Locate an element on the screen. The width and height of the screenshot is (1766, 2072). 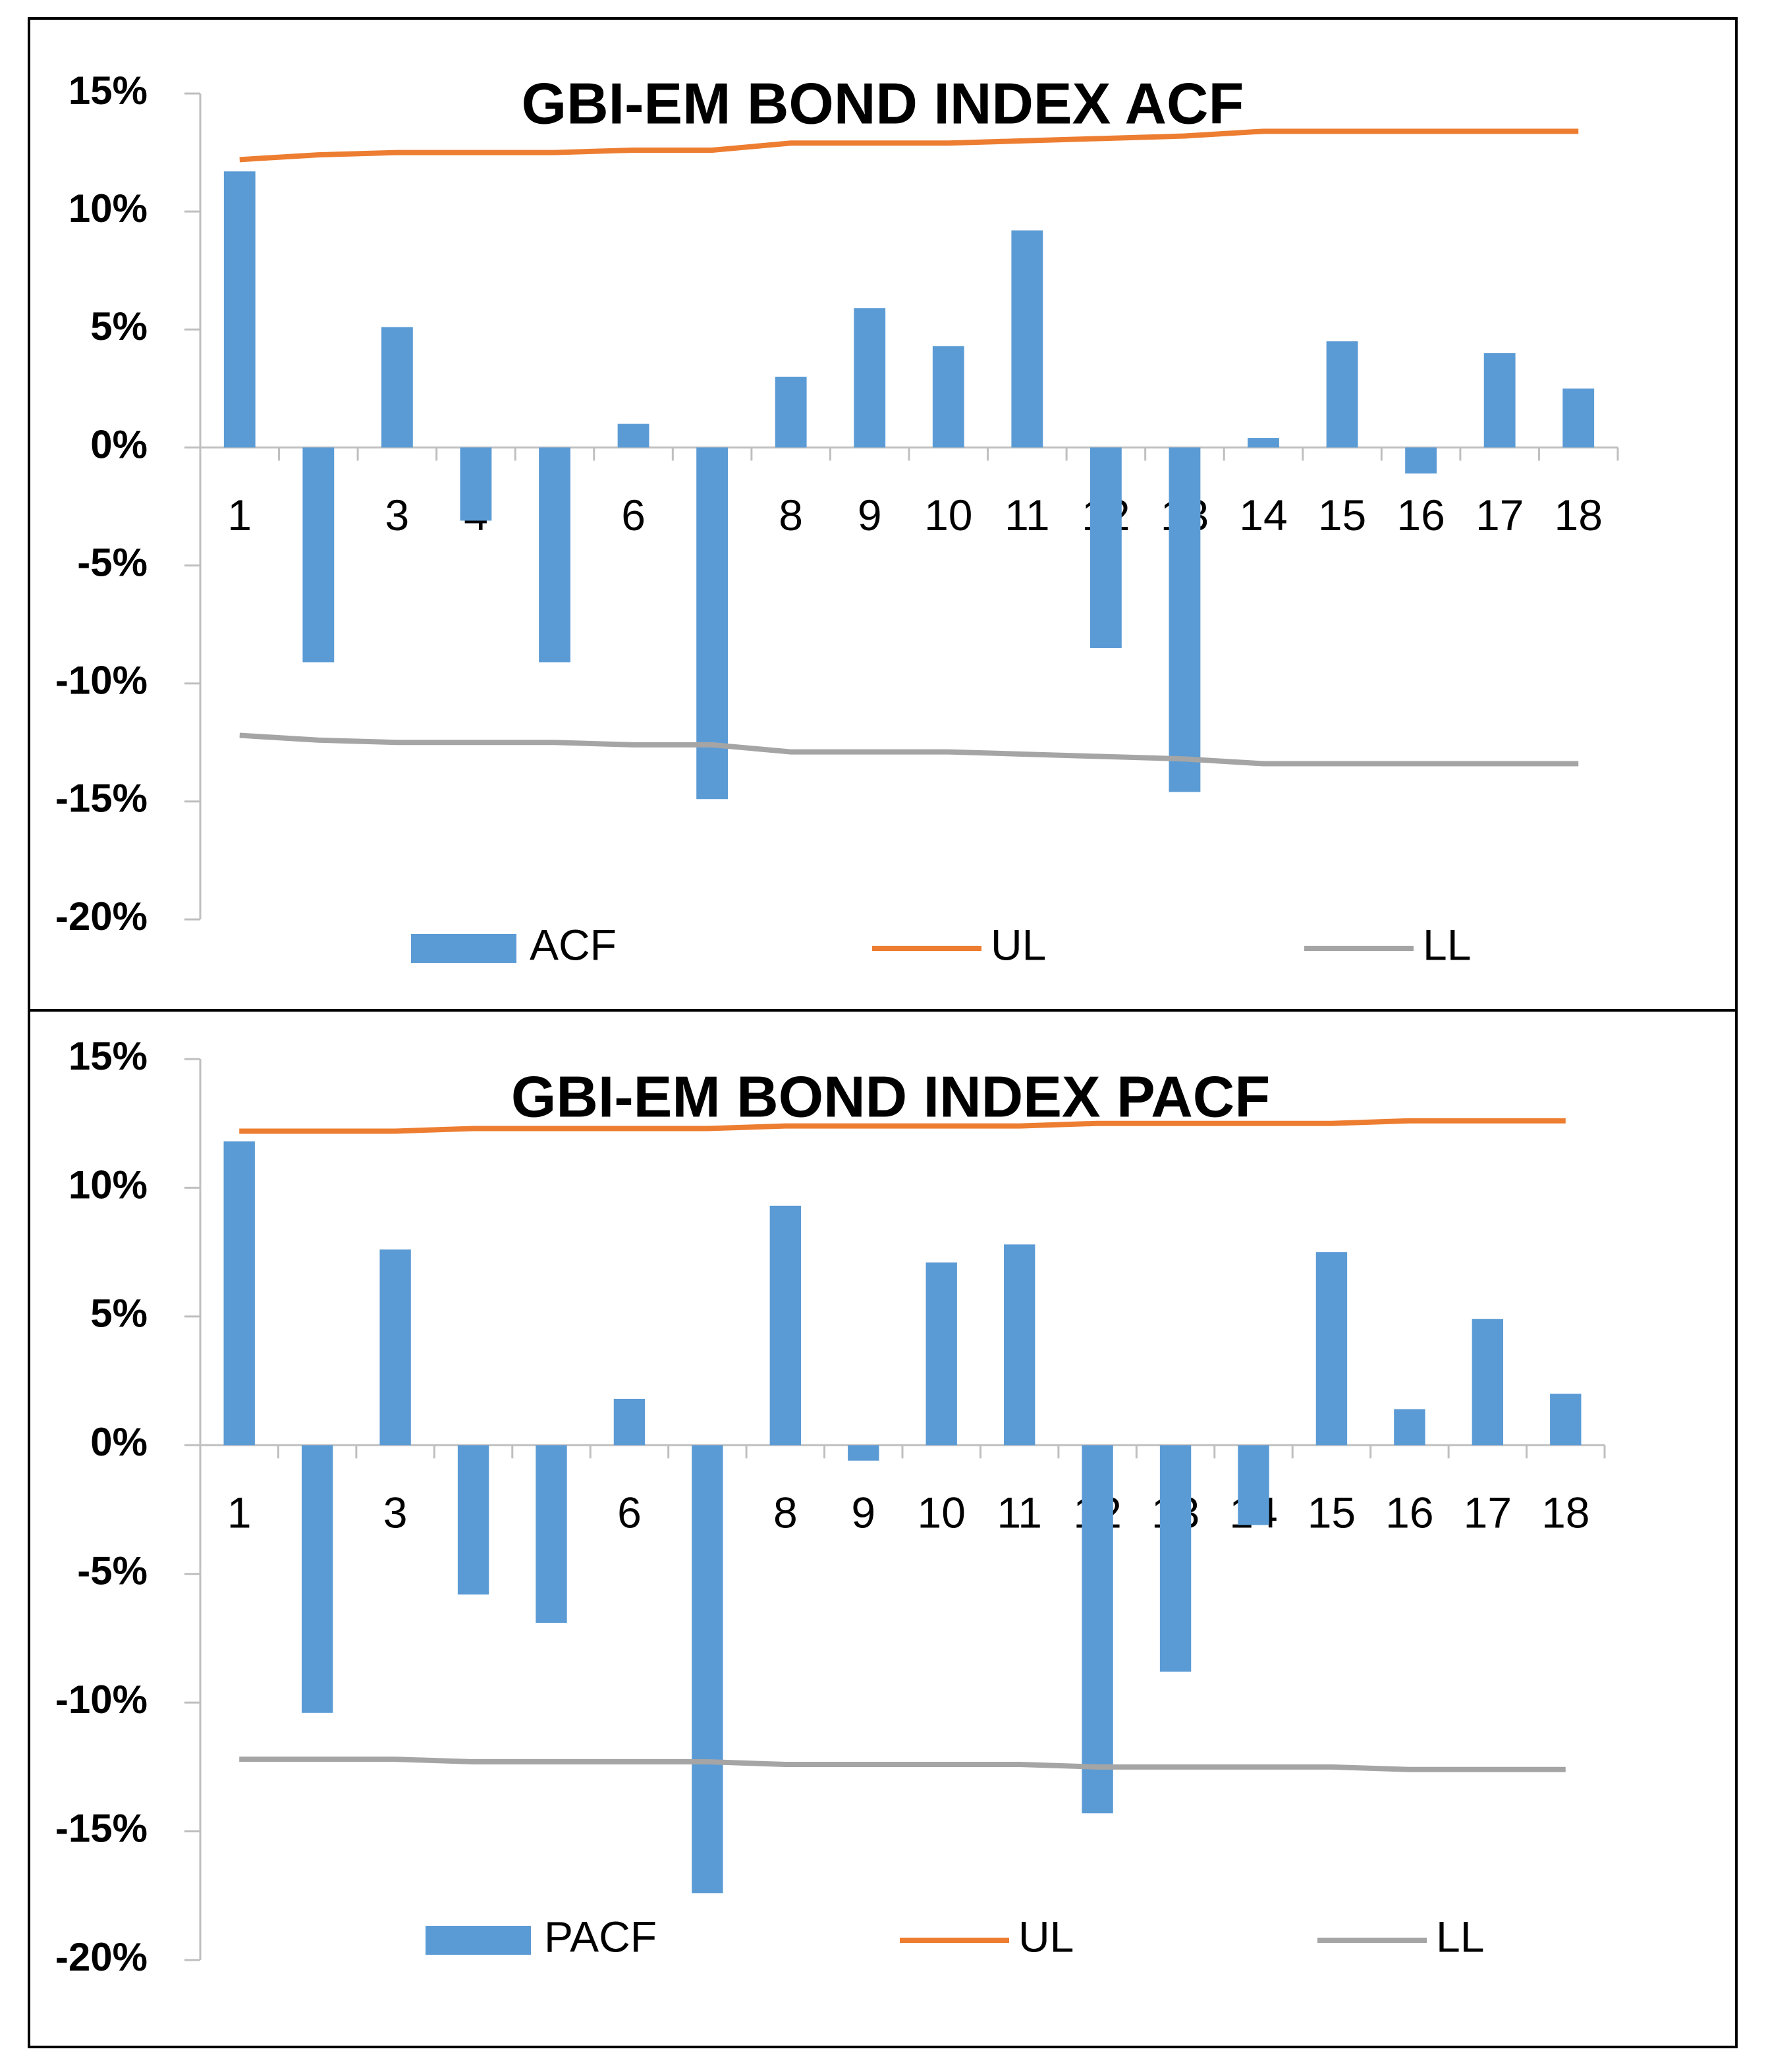
legend-label: PACF is located at coordinates (600, 1937).